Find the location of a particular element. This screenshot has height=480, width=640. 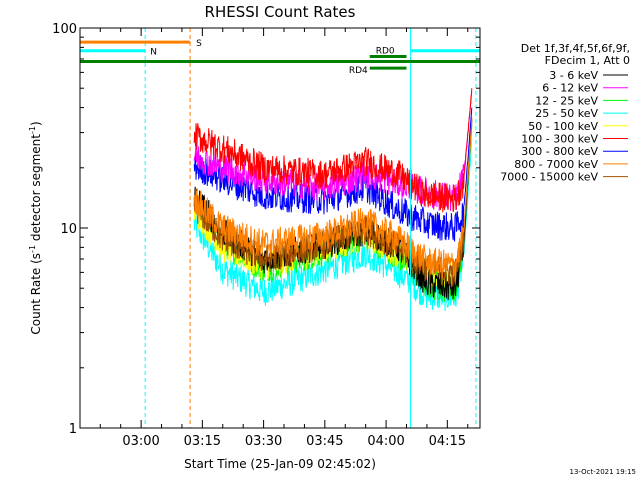

y-tick-label: 10 is located at coordinates (68, 229).